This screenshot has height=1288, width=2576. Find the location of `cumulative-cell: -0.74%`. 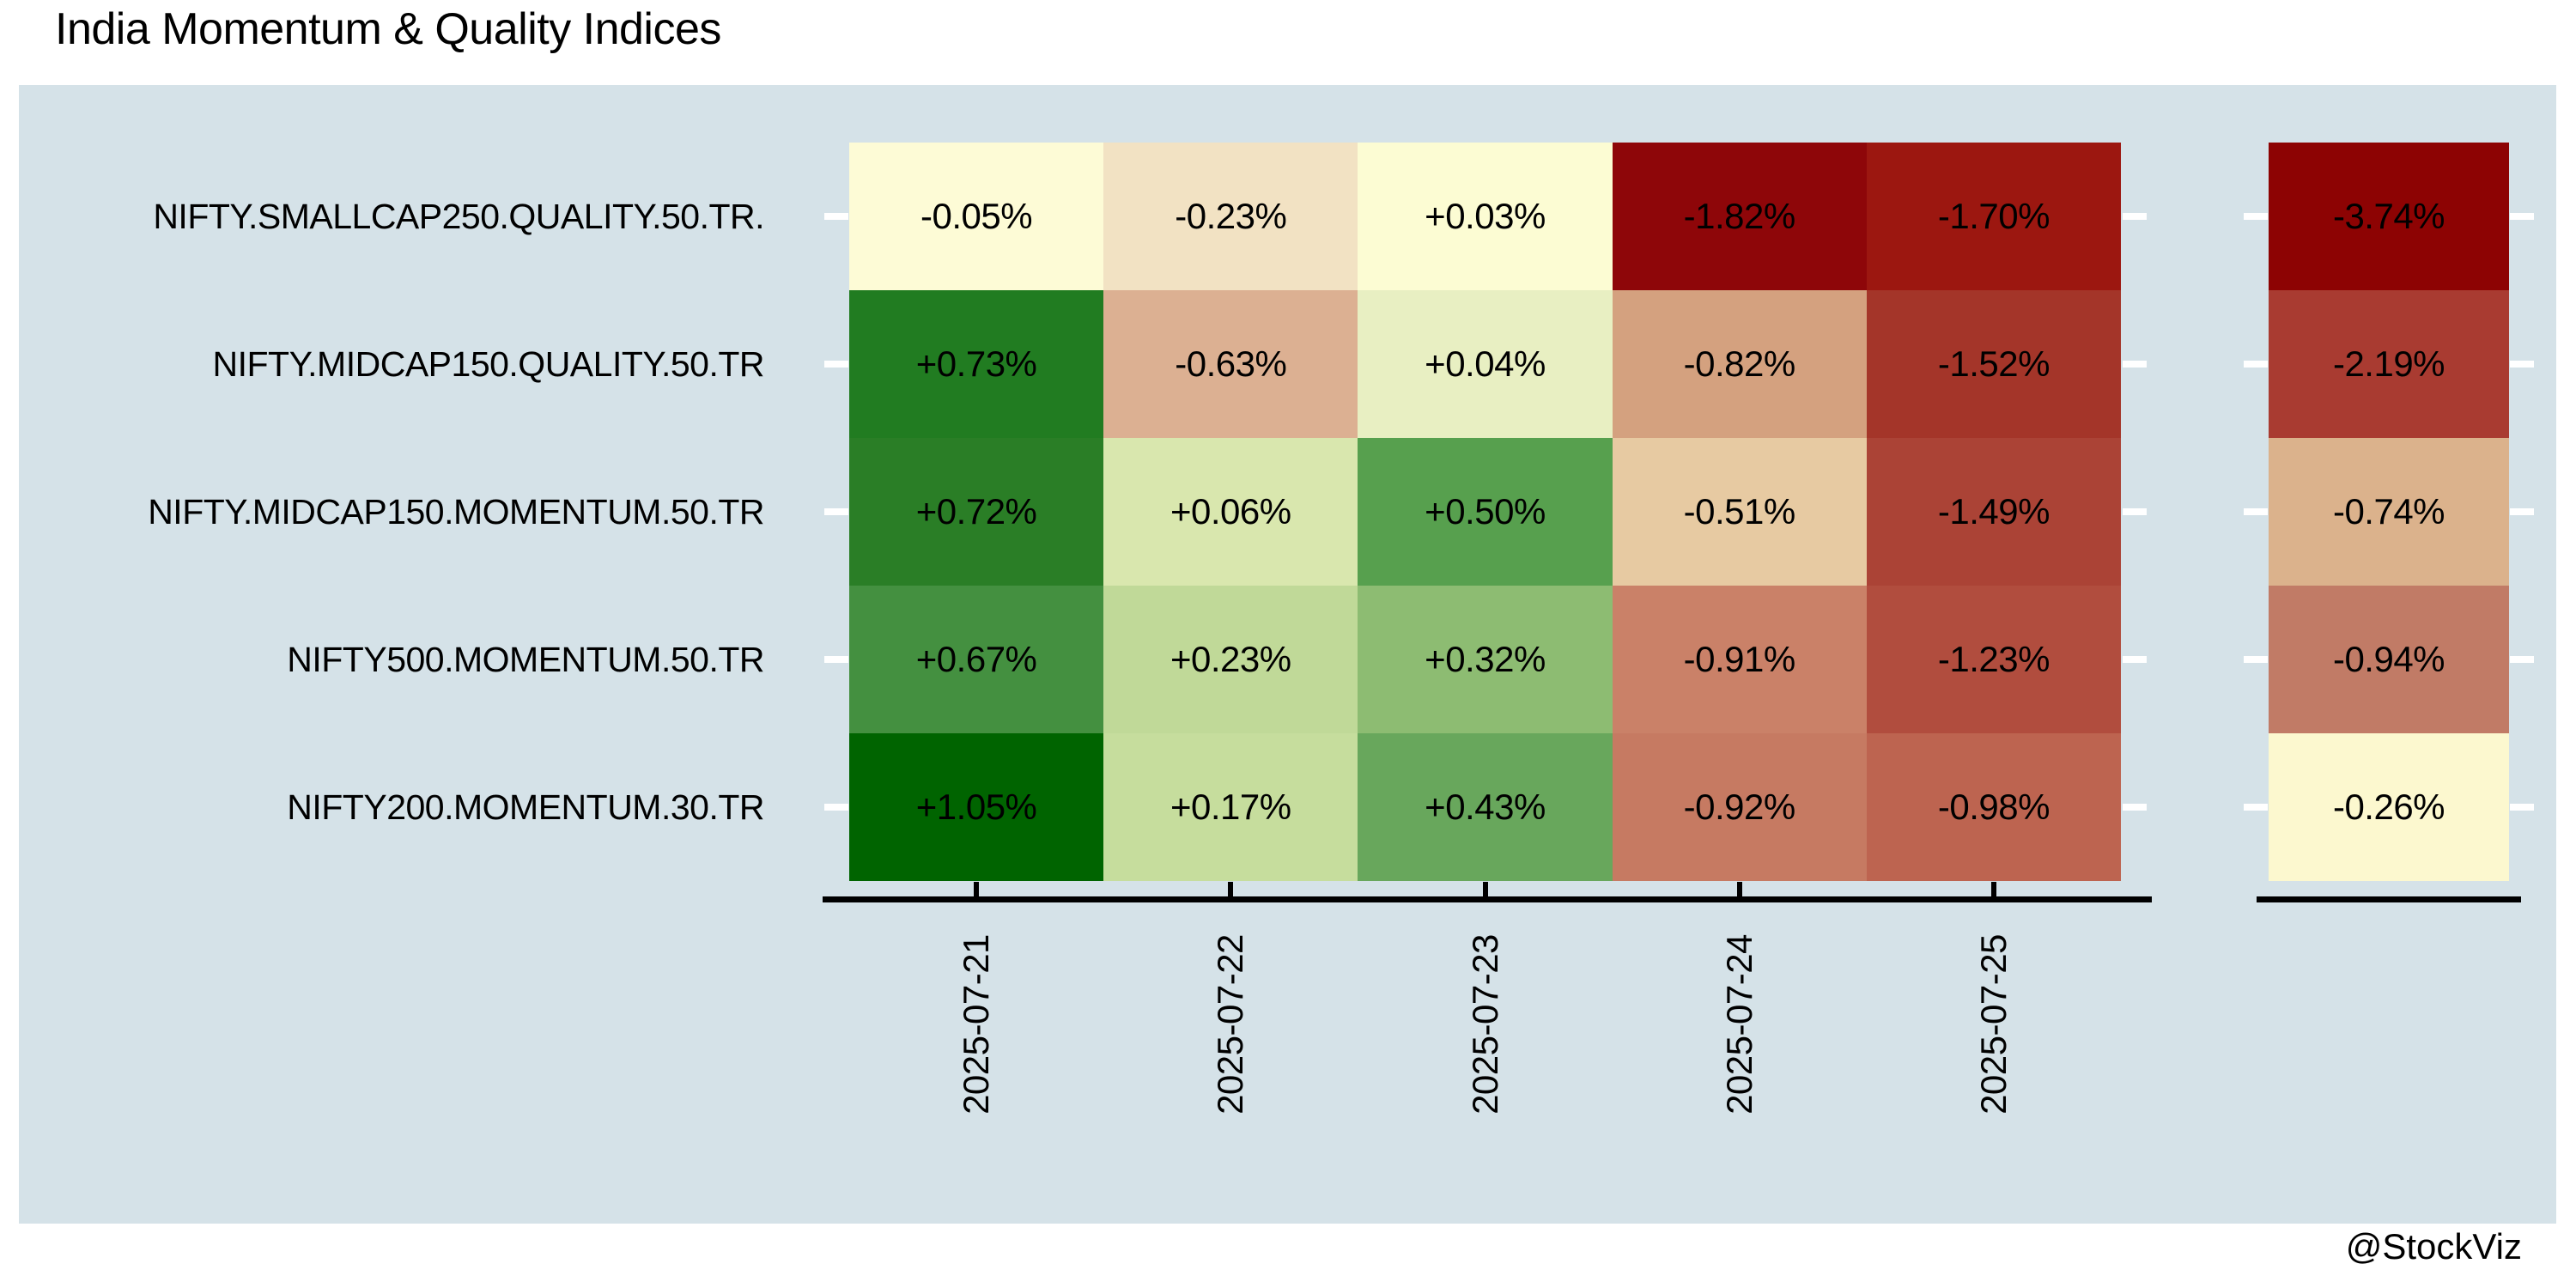

cumulative-cell: -0.74% is located at coordinates (2389, 512).